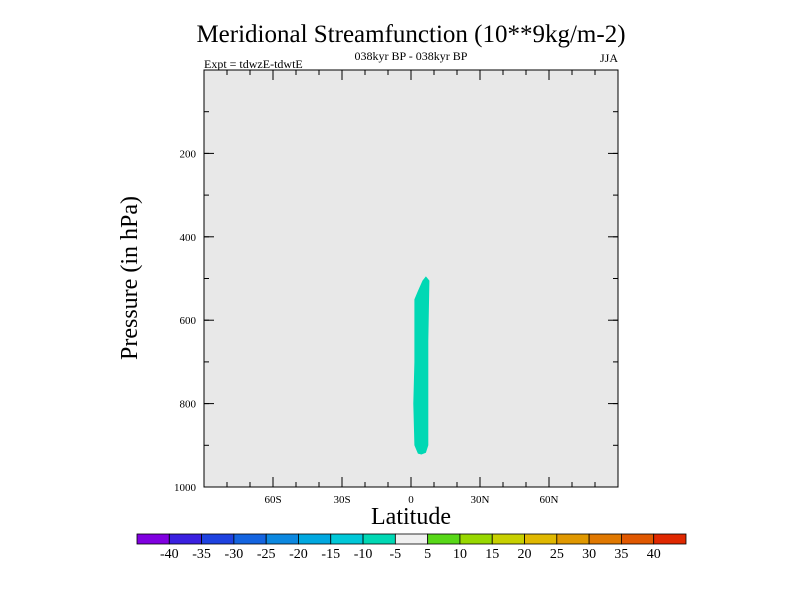 Image resolution: width=800 pixels, height=600 pixels. I want to click on colorbar-label: -40, so click(169, 554).